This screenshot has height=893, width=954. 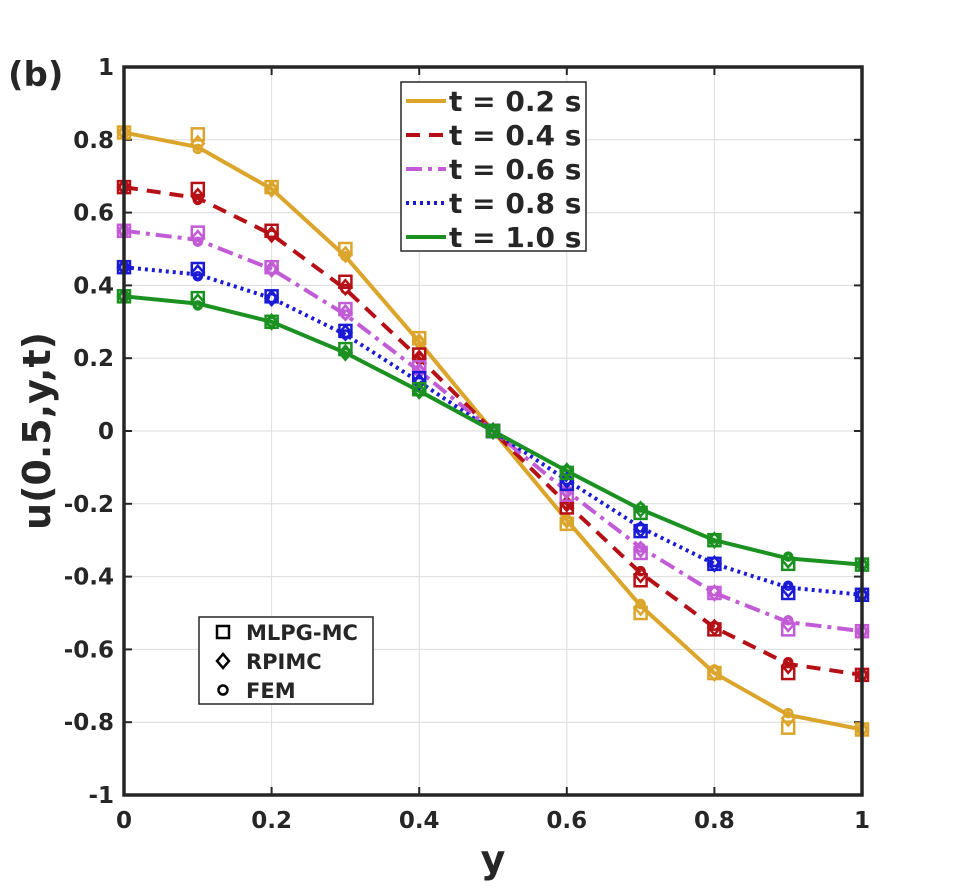 I want to click on y-tick-label: 0.6, so click(x=93, y=214).